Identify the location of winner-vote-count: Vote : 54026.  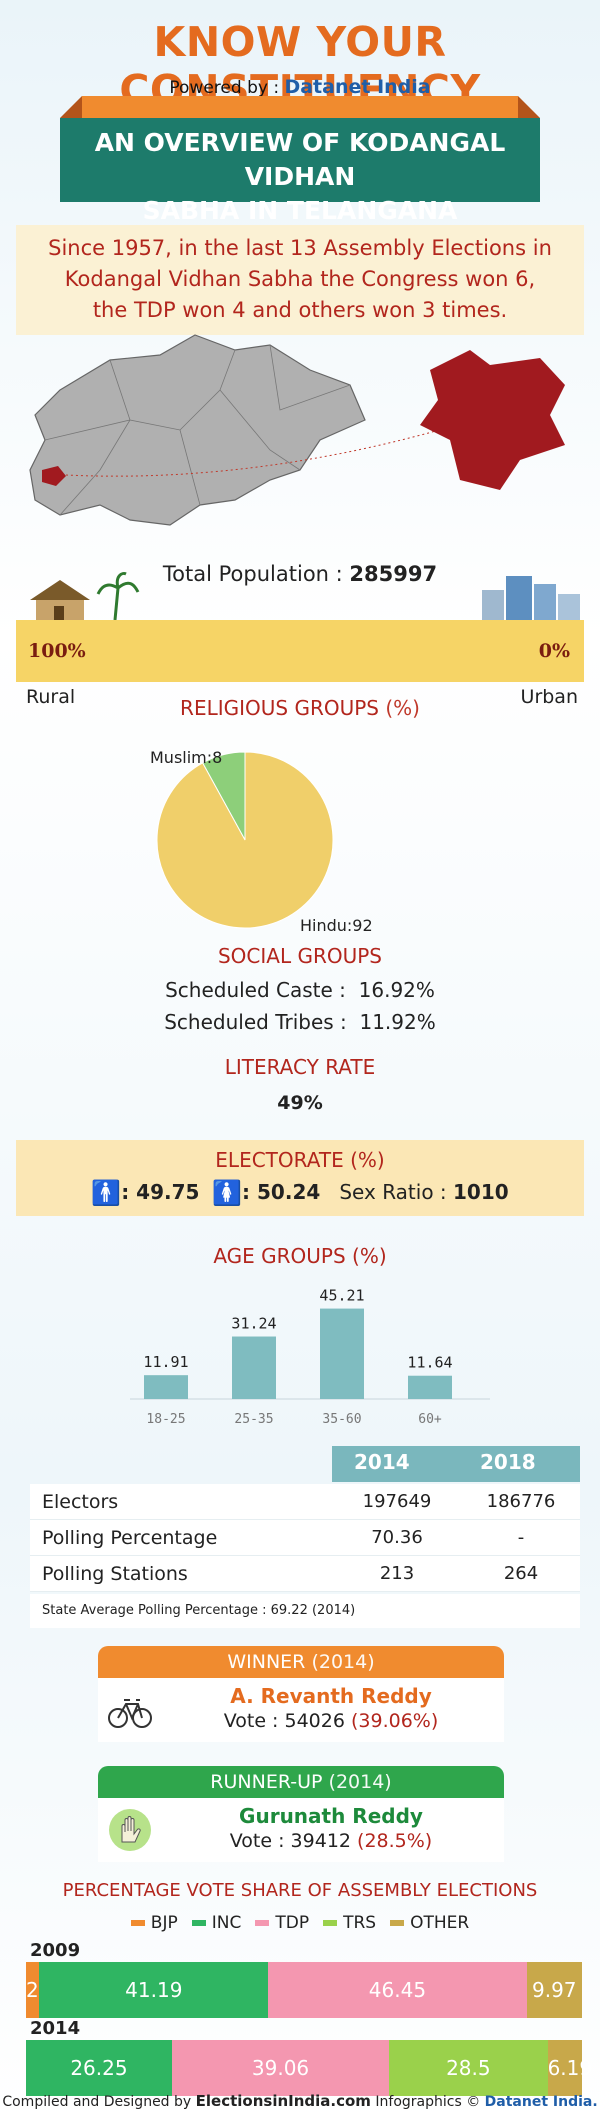
(287, 1721).